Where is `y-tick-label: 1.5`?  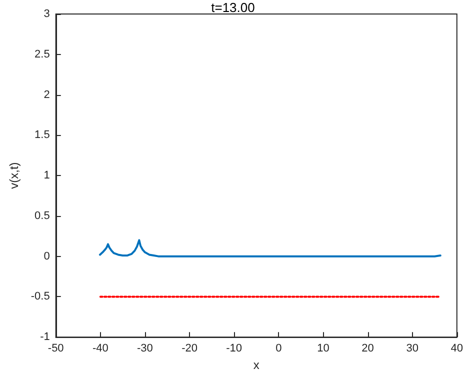 y-tick-label: 1.5 is located at coordinates (42, 135).